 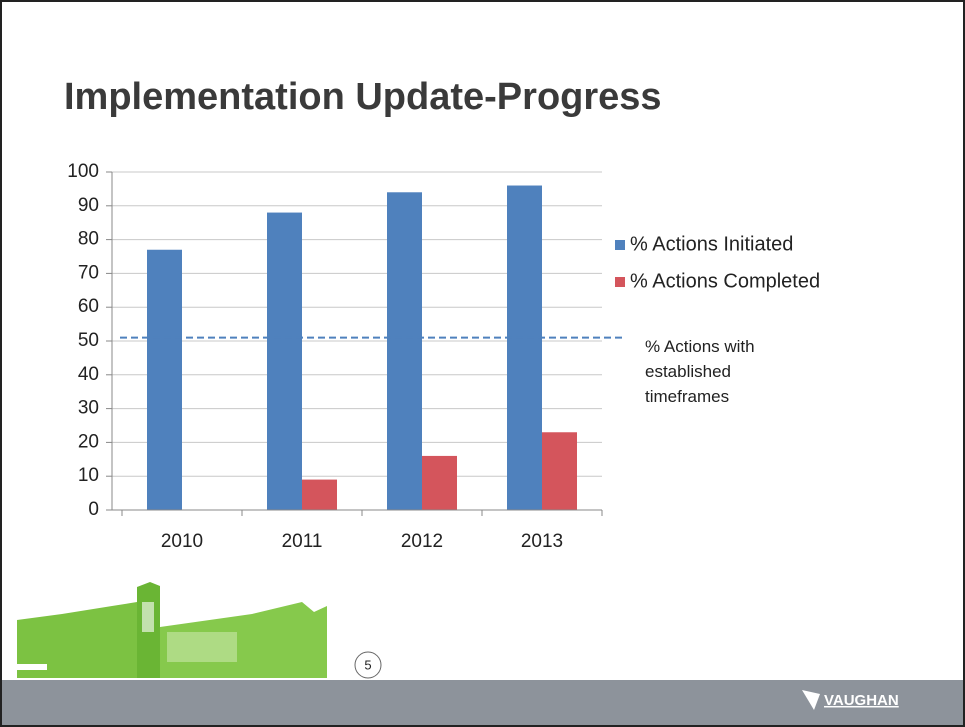 What do you see at coordinates (172, 630) in the screenshot?
I see `building-graphic` at bounding box center [172, 630].